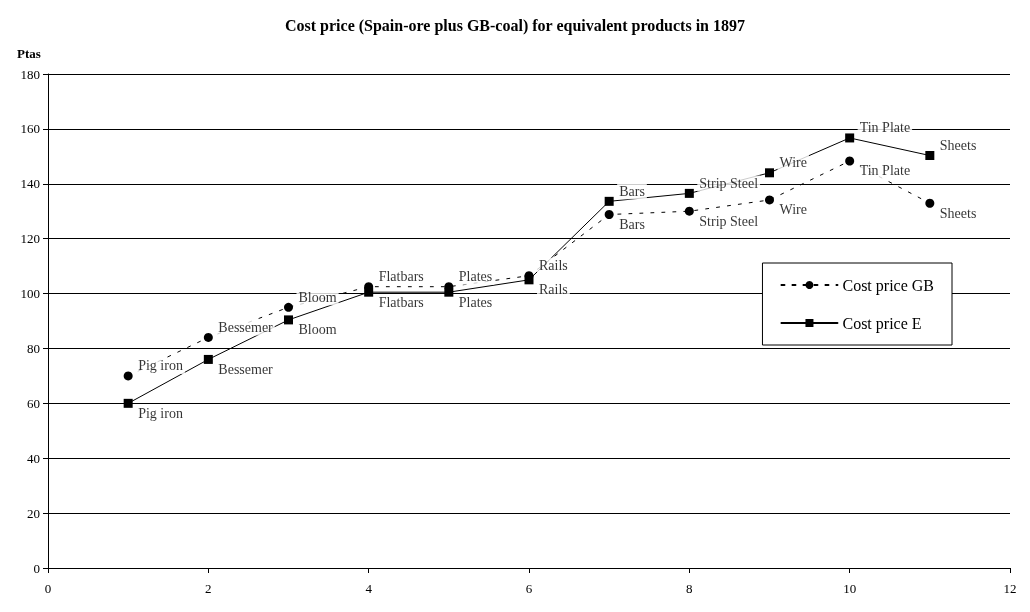 Image resolution: width=1030 pixels, height=612 pixels. What do you see at coordinates (33, 458) in the screenshot?
I see `y-tick-label: 40` at bounding box center [33, 458].